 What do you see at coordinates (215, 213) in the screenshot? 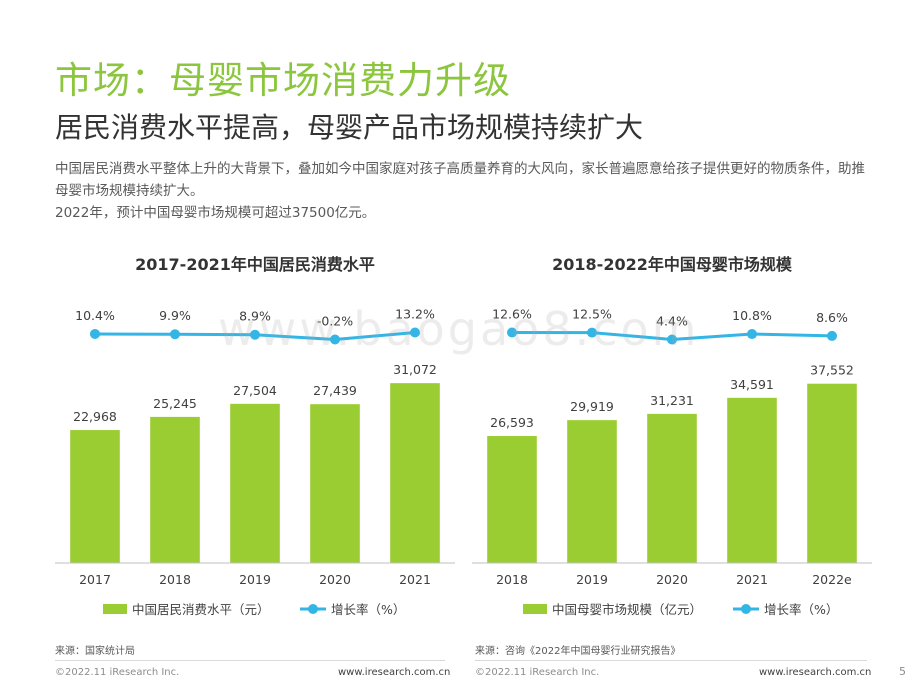
I see `intro-paragraph-2: 2022年，预计中国母婴市场规模可超过37500亿元。` at bounding box center [215, 213].